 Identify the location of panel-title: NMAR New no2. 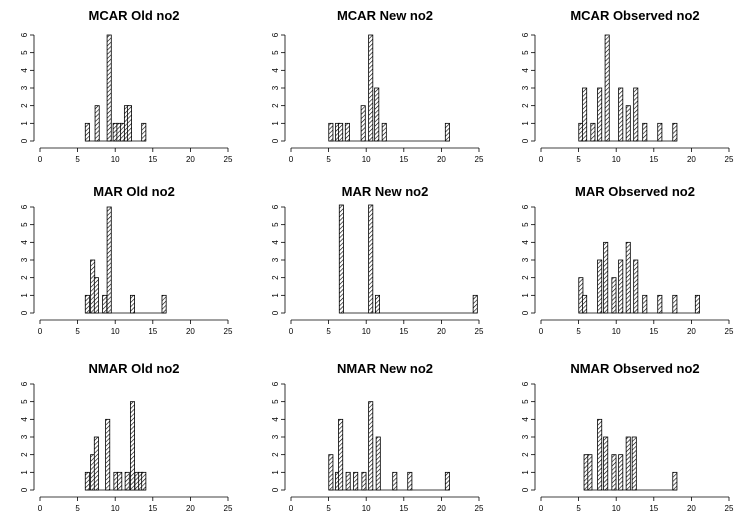
(385, 368).